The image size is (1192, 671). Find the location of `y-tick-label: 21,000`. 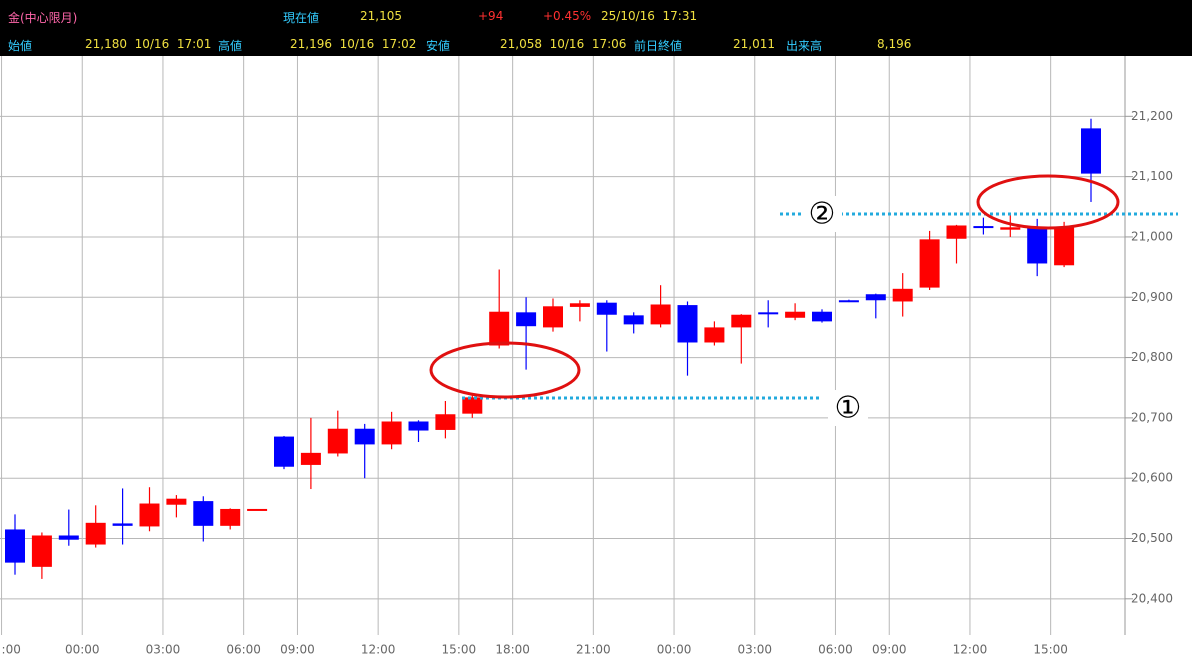

y-tick-label: 21,000 is located at coordinates (1152, 236).